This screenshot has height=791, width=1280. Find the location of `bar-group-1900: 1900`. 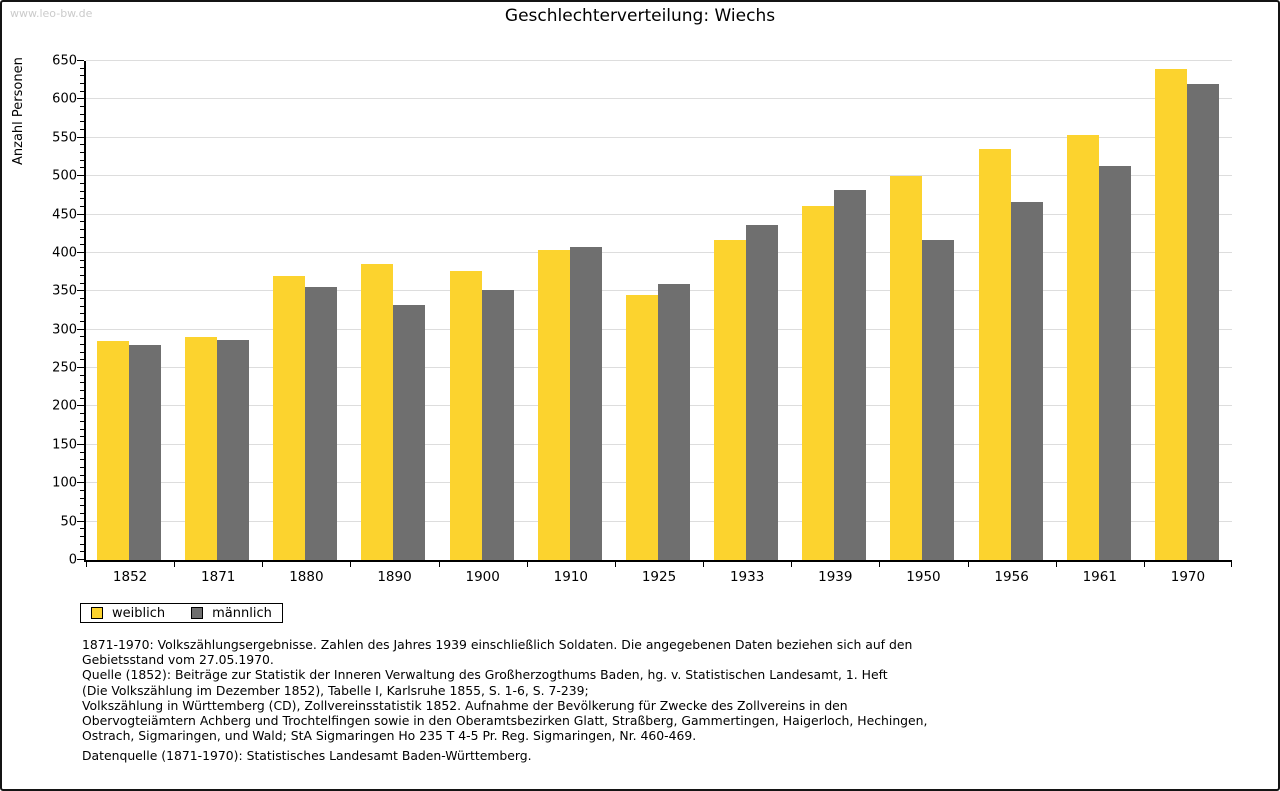

bar-group-1900: 1900 is located at coordinates (483, 323).